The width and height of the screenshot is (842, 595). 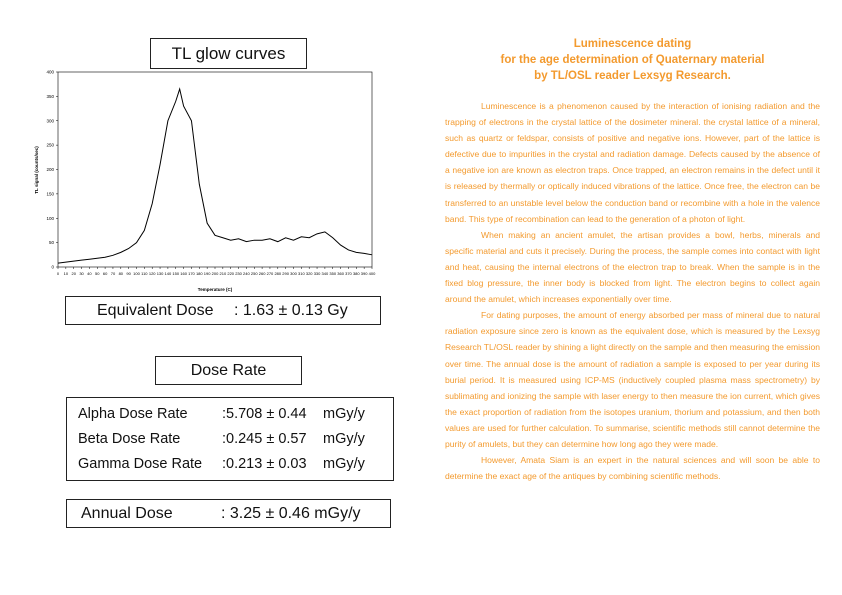 What do you see at coordinates (105, 273) in the screenshot?
I see `x-tick-label: 60` at bounding box center [105, 273].